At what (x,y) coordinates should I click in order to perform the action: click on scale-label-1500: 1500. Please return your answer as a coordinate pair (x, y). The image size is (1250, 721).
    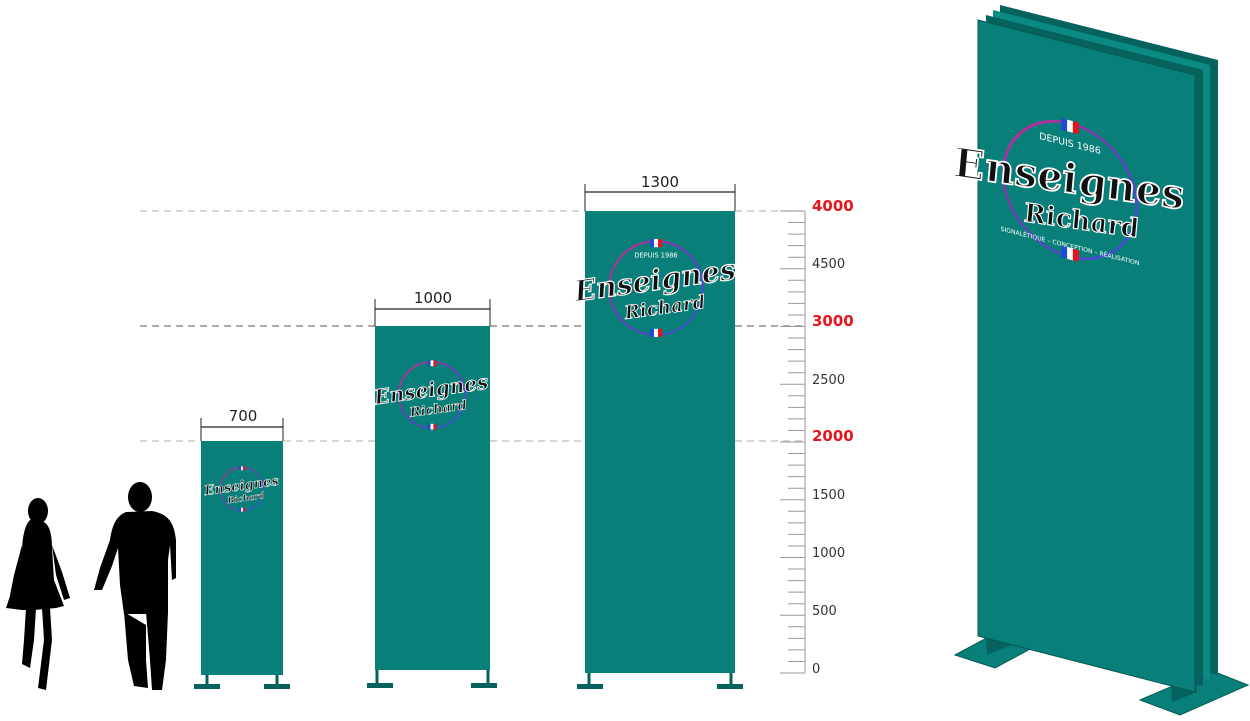
    Looking at the image, I should click on (828, 495).